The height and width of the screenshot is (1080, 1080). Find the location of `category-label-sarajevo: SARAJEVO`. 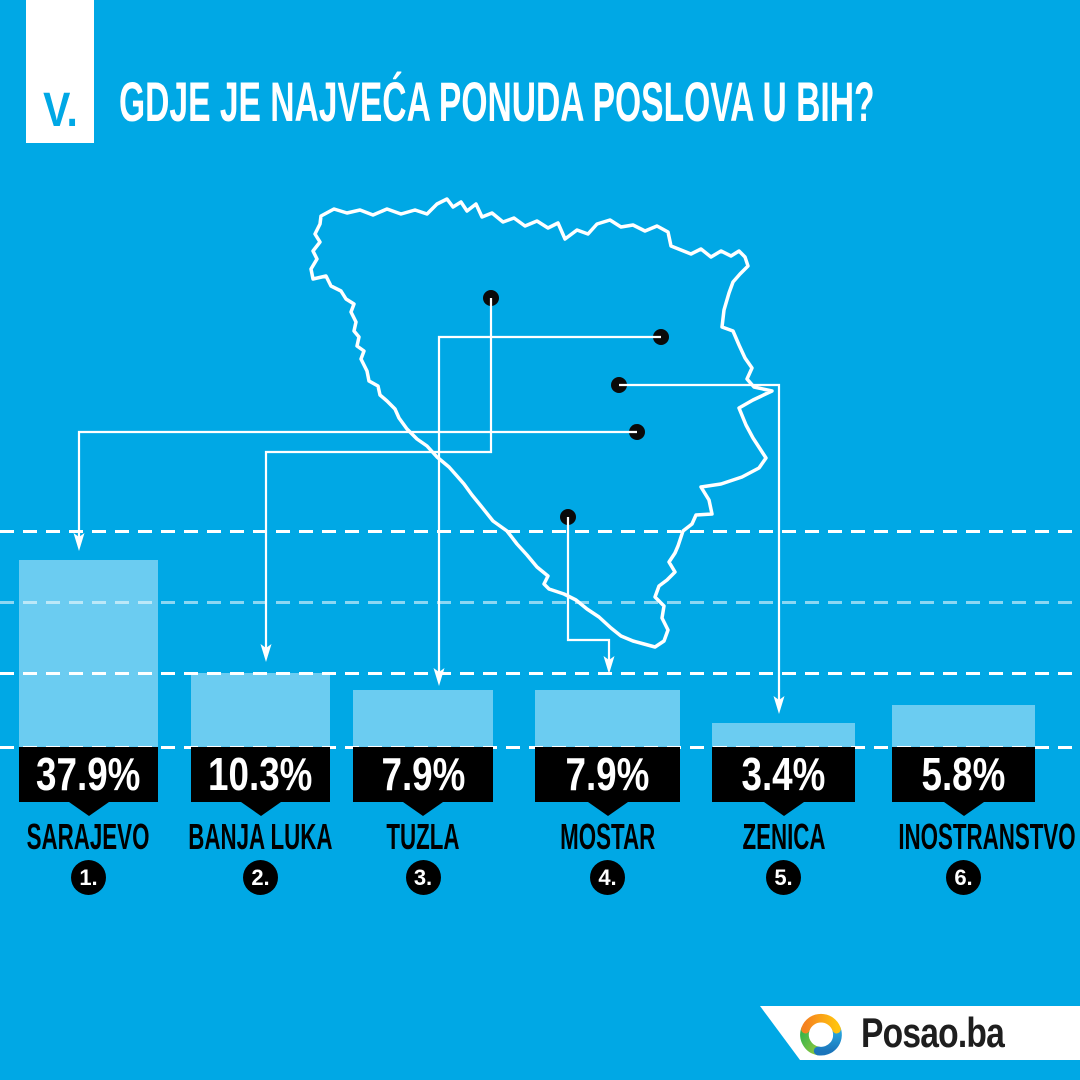

category-label-sarajevo: SARAJEVO is located at coordinates (88, 836).